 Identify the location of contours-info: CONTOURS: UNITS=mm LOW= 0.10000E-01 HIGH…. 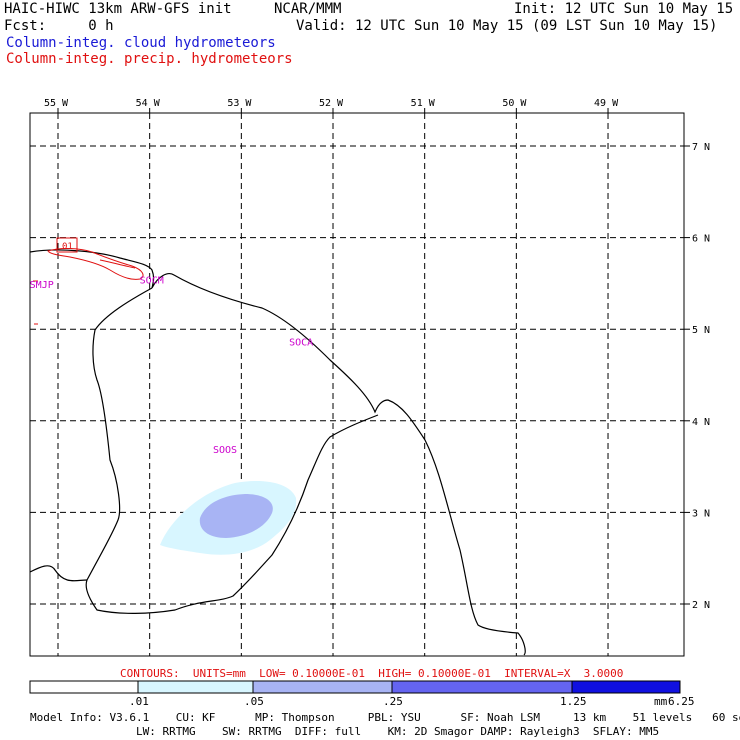
(372, 673).